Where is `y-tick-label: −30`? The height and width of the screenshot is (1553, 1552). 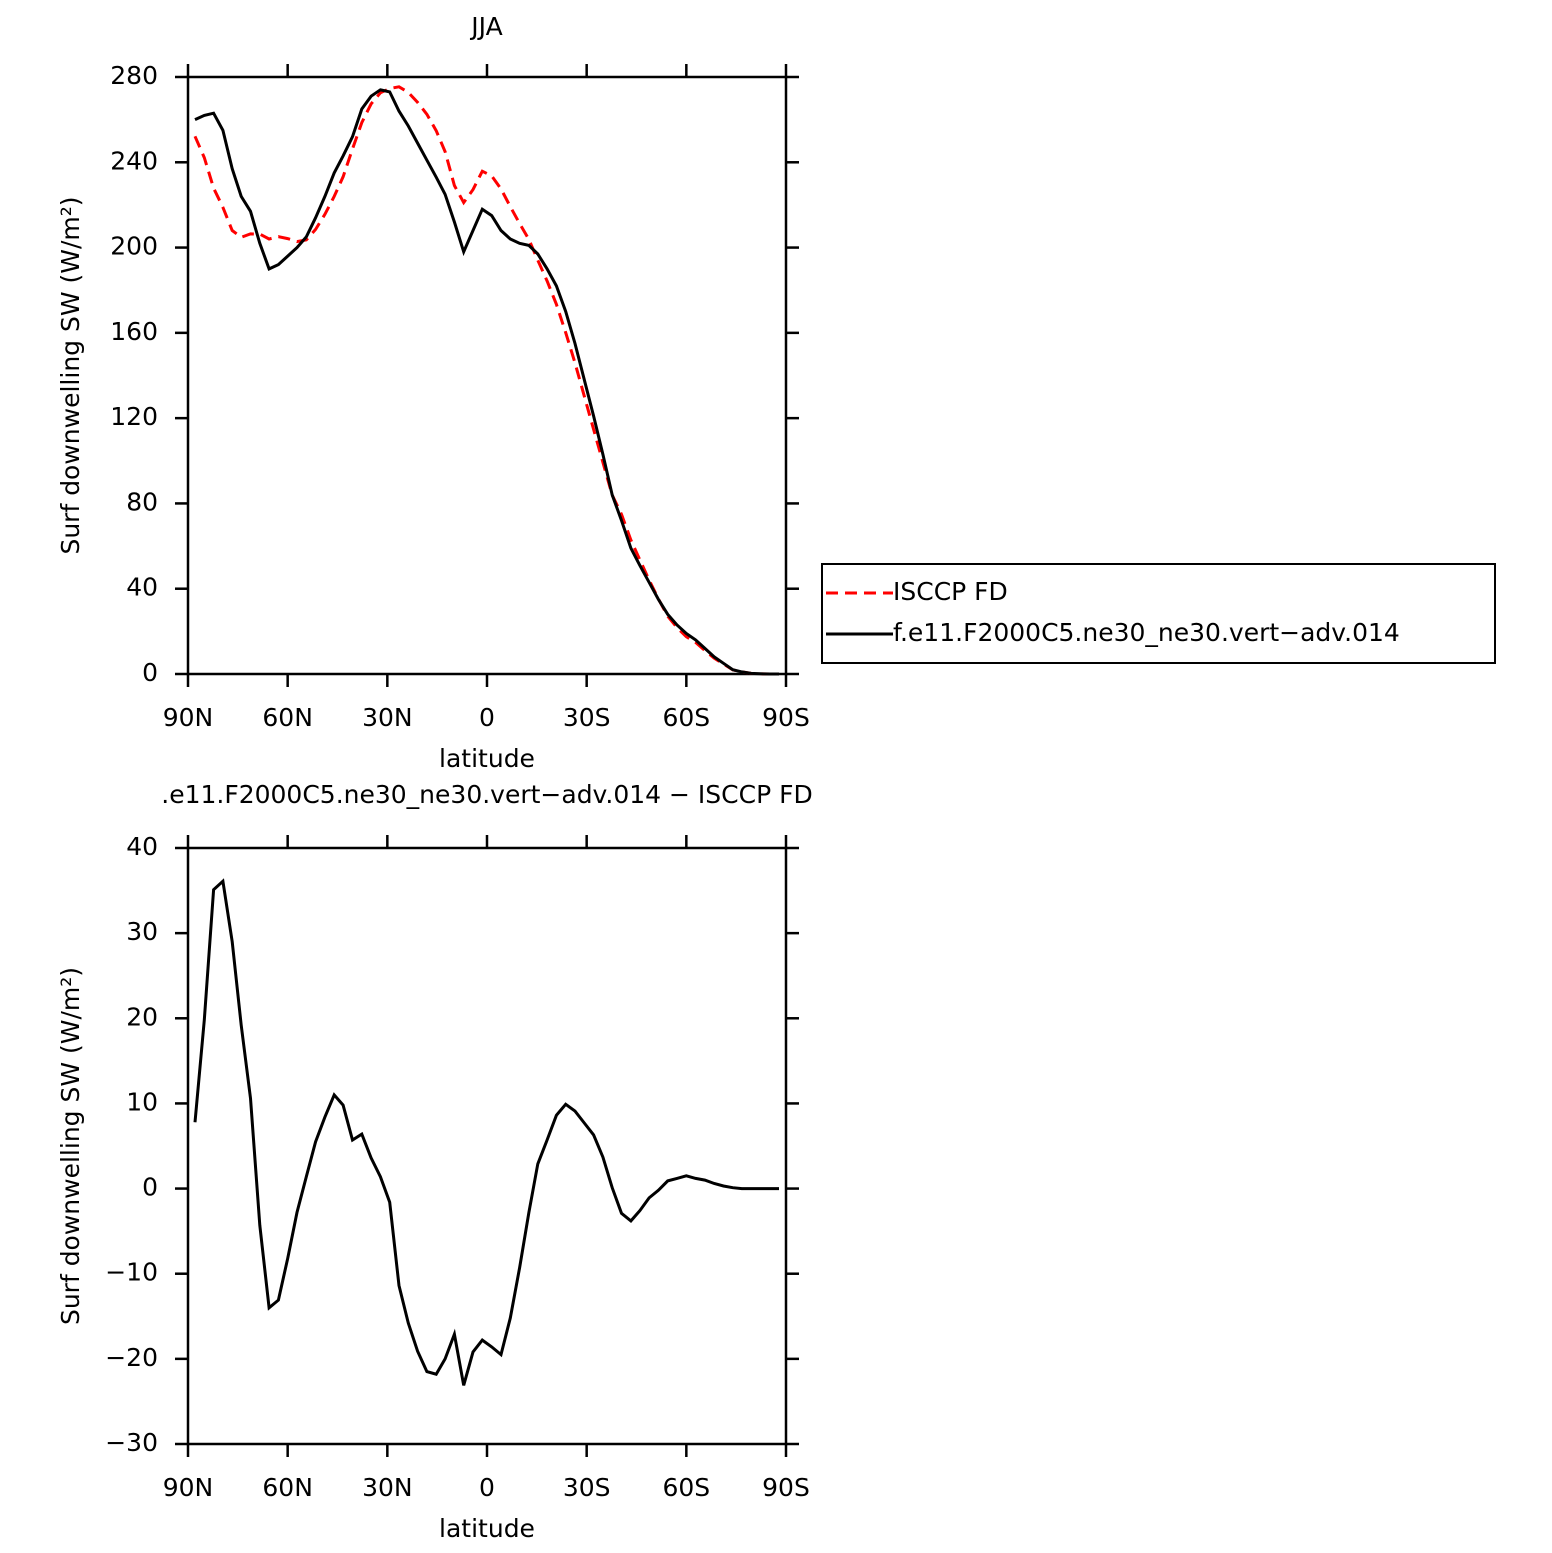 y-tick-label: −30 is located at coordinates (131, 1442).